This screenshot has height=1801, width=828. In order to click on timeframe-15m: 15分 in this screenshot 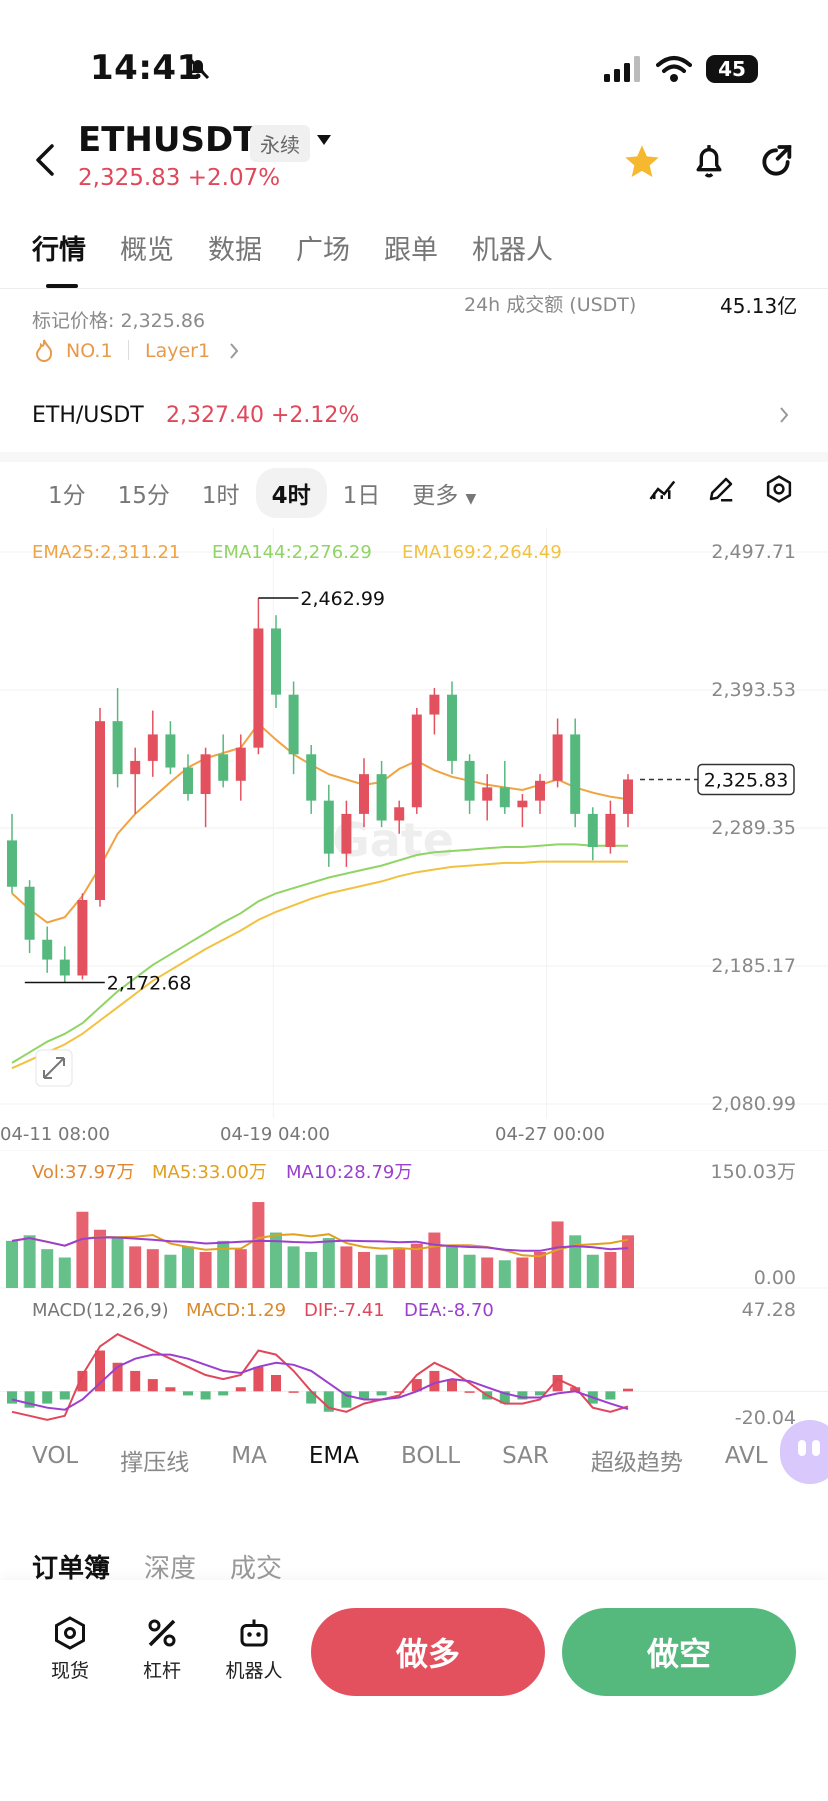, I will do `click(143, 496)`.